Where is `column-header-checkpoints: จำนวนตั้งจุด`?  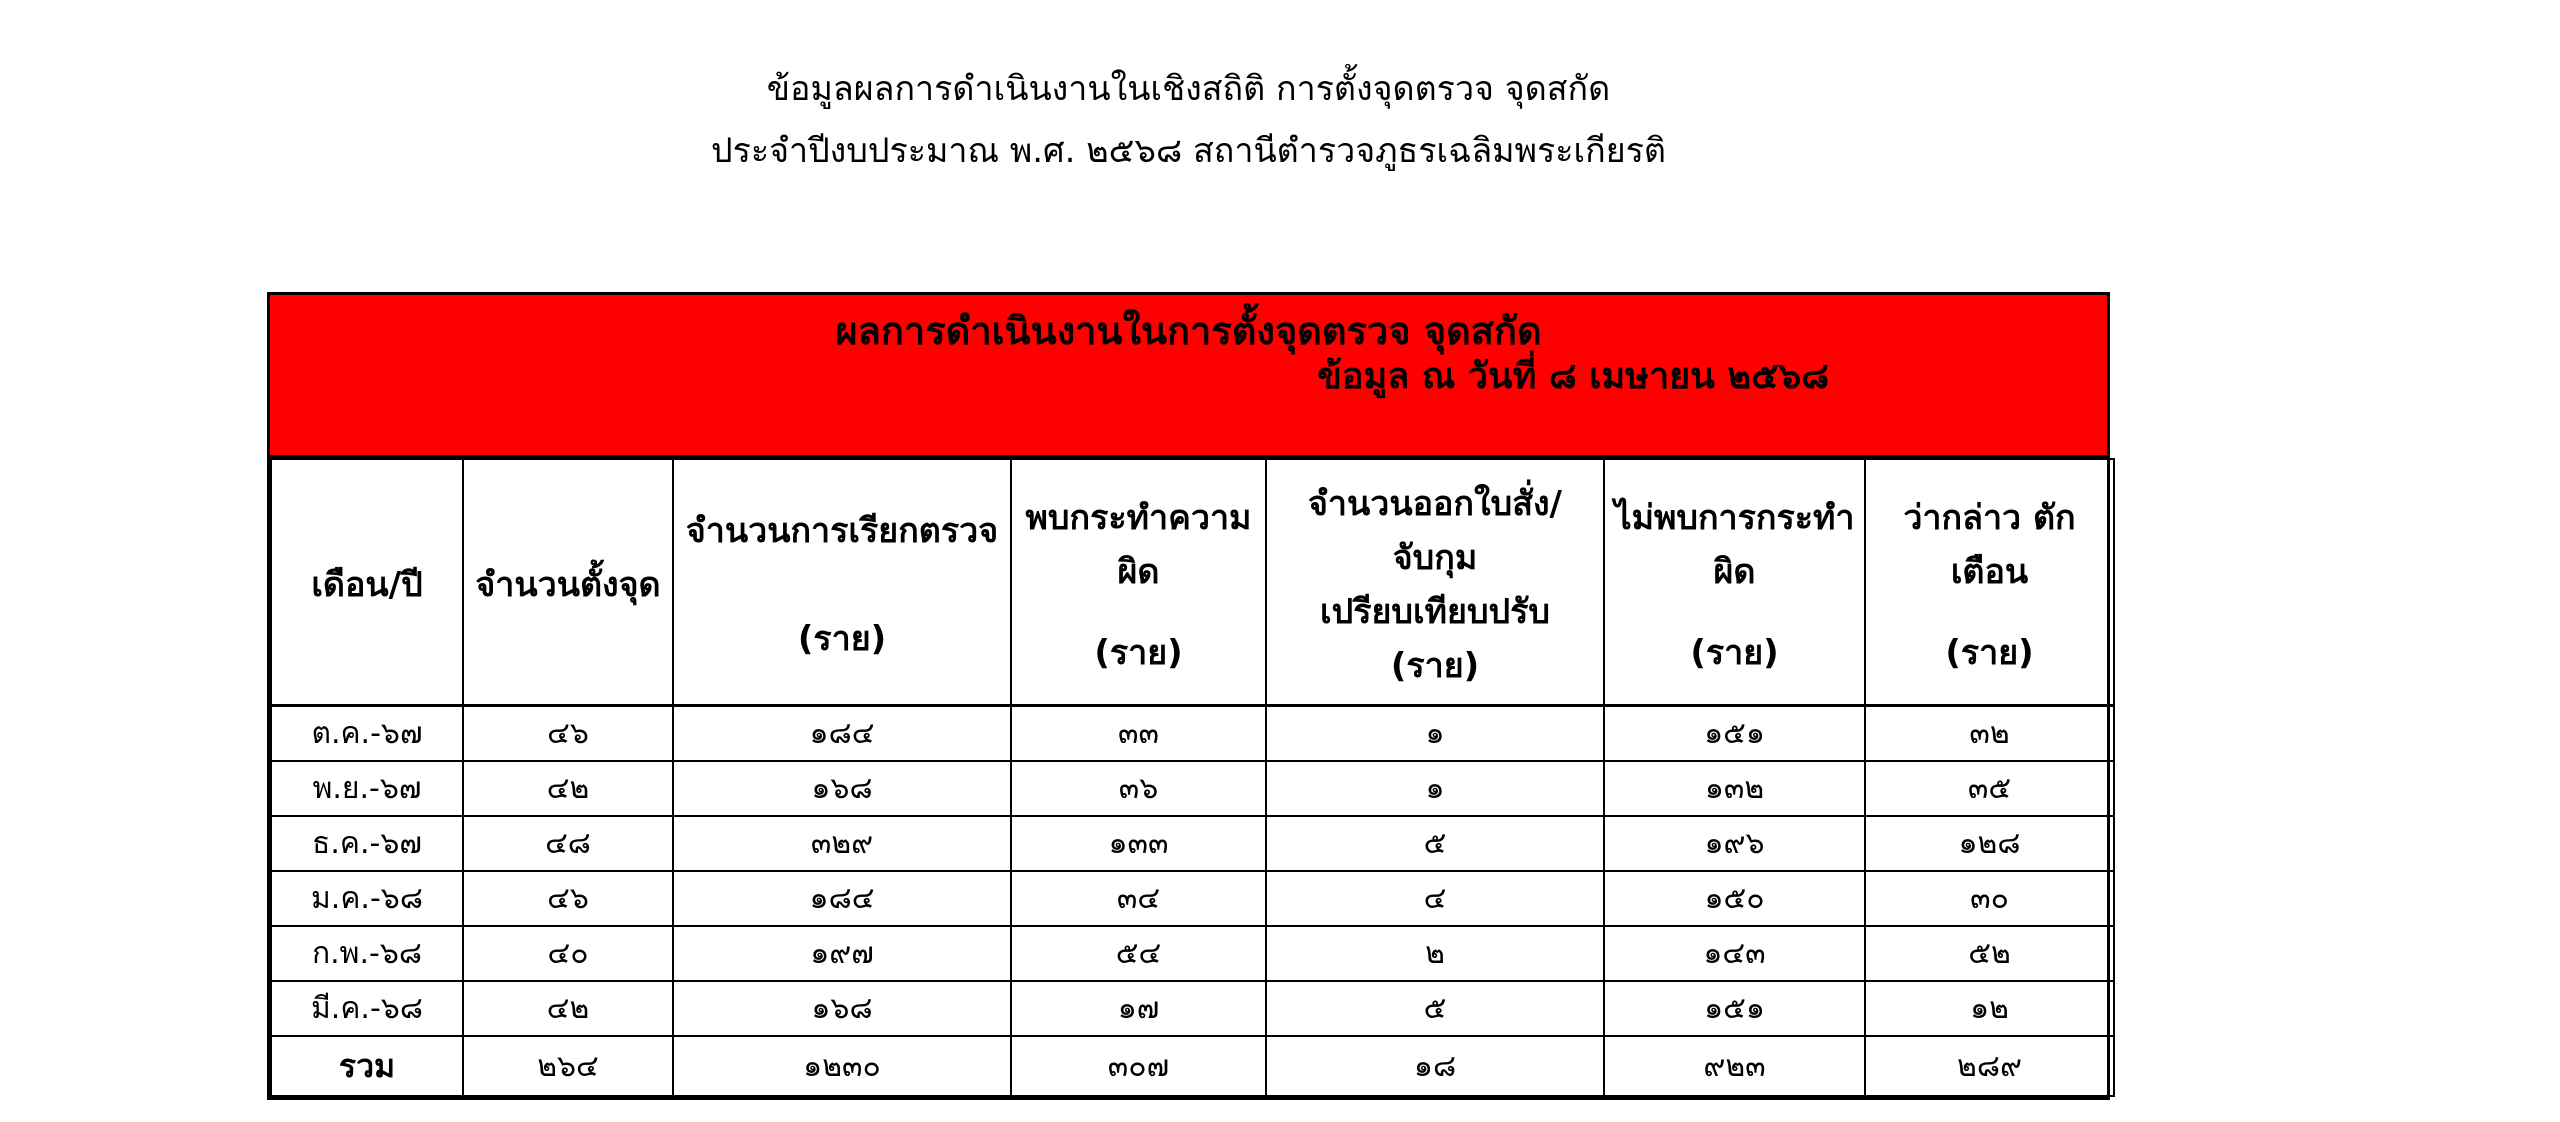
column-header-checkpoints: จำนวนตั้งจุด is located at coordinates (568, 582).